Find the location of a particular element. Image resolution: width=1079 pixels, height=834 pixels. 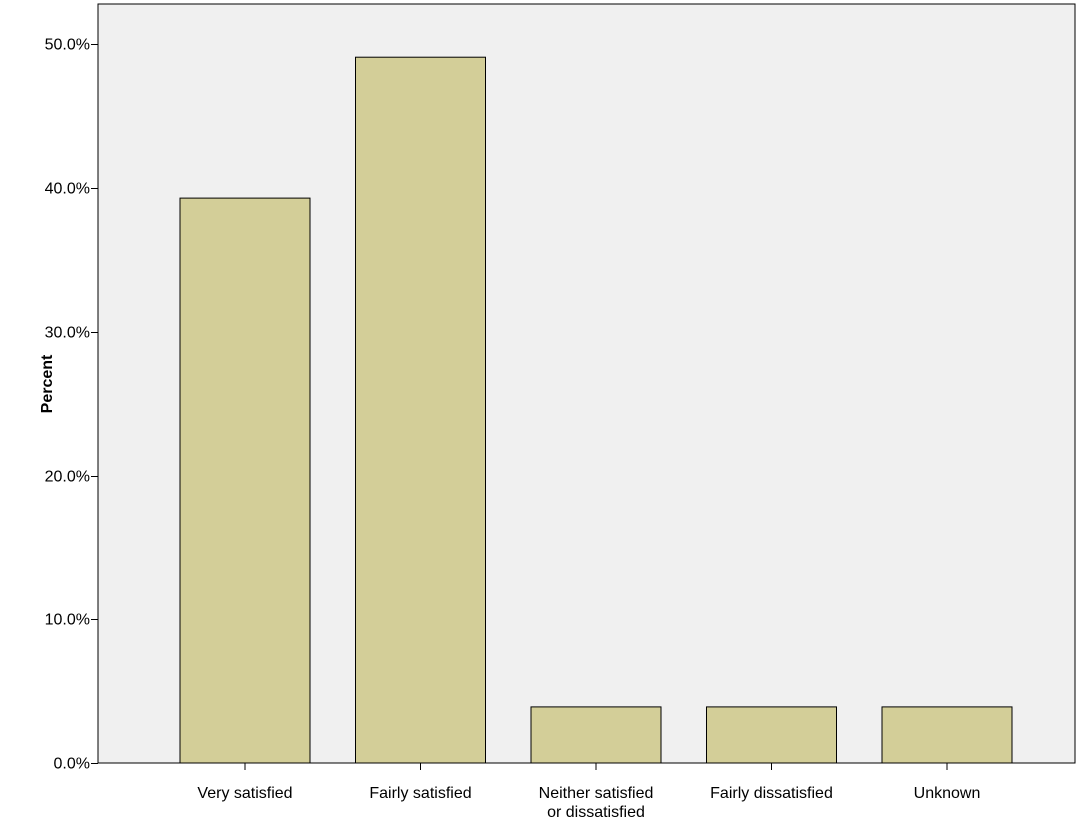

x-tick-label: Very satisfied is located at coordinates (244, 793).